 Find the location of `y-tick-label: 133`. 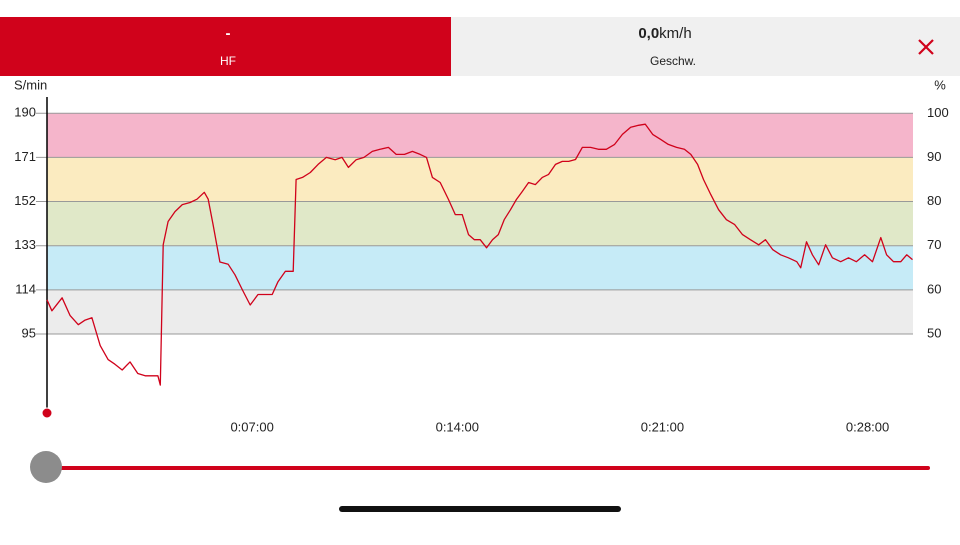

y-tick-label: 133 is located at coordinates (25, 244).